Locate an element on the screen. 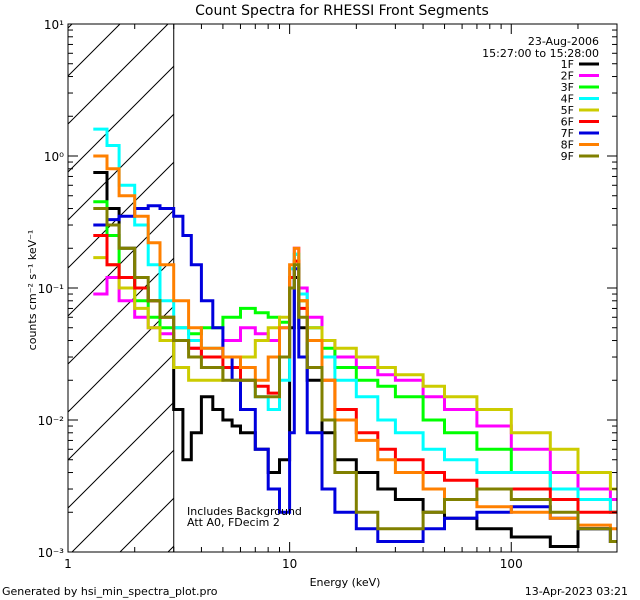 The height and width of the screenshot is (600, 640). x-tick-label: 1 is located at coordinates (68, 564).